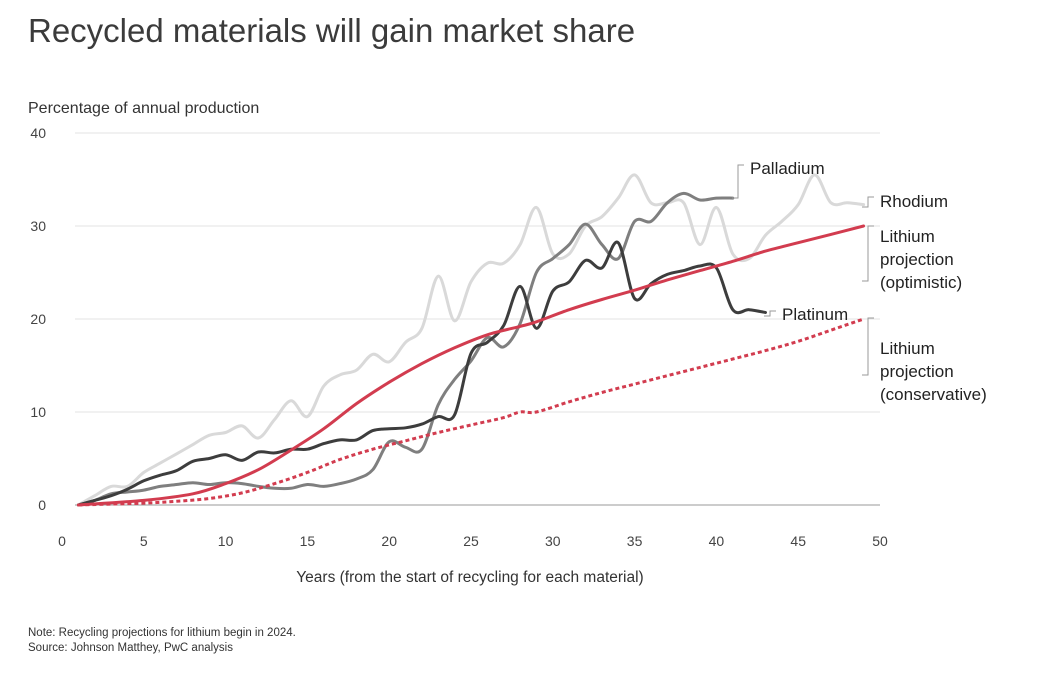  I want to click on y-tick-label: 0, so click(42, 505).